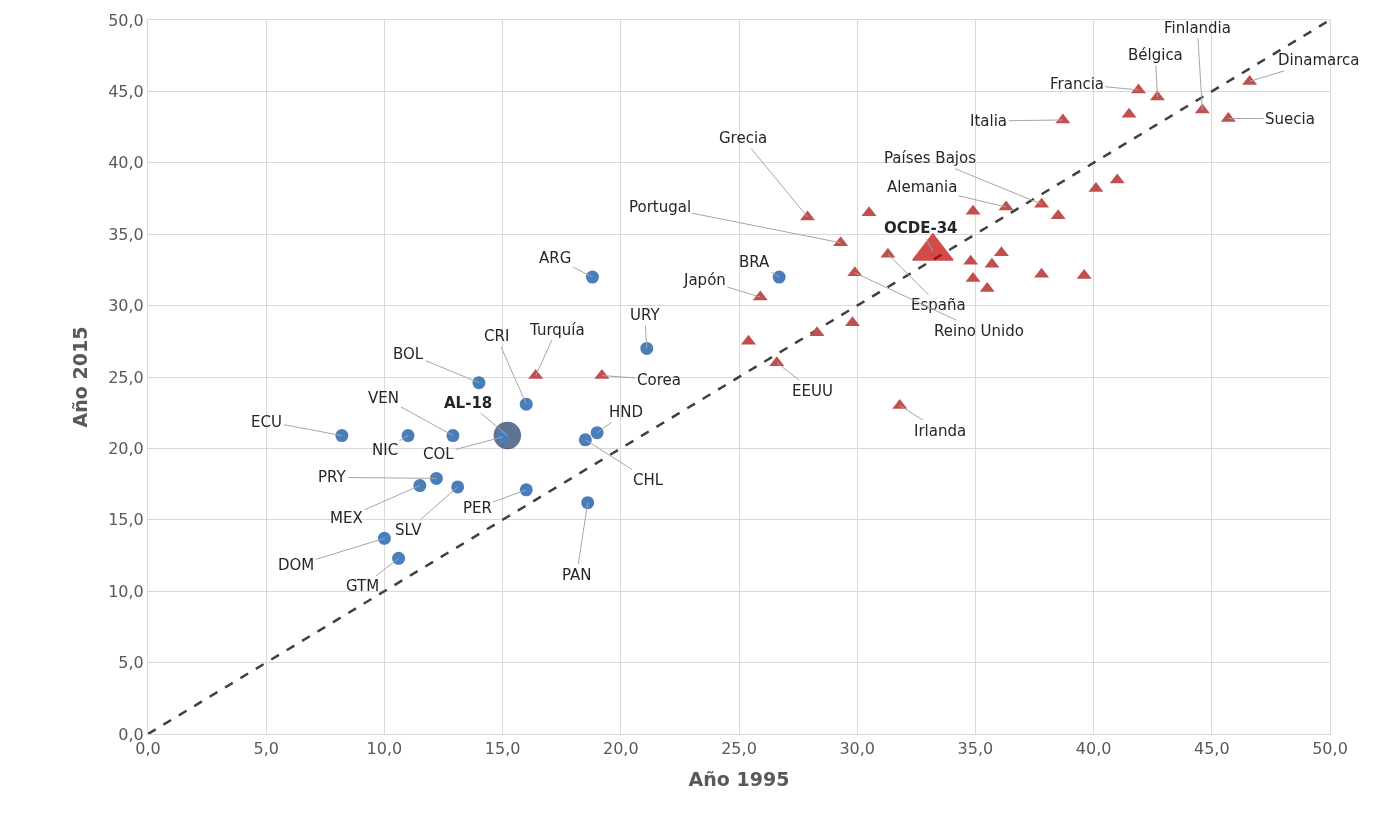  I want to click on x-axis-title: Año 1995, so click(739, 779).